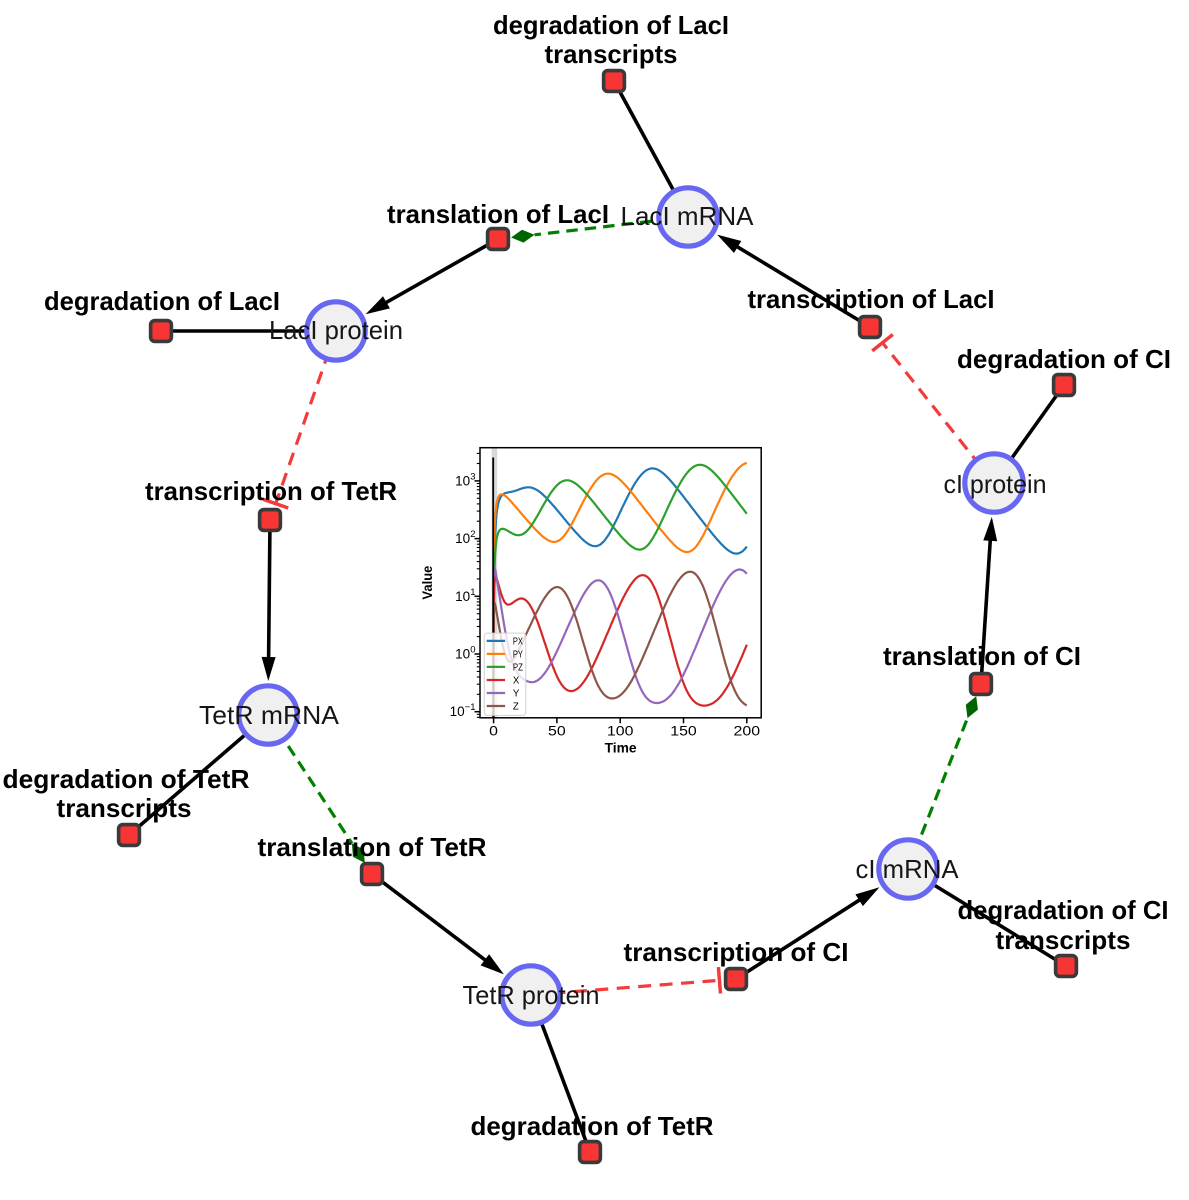  I want to click on svg-text: translation of TetR, so click(372, 847).